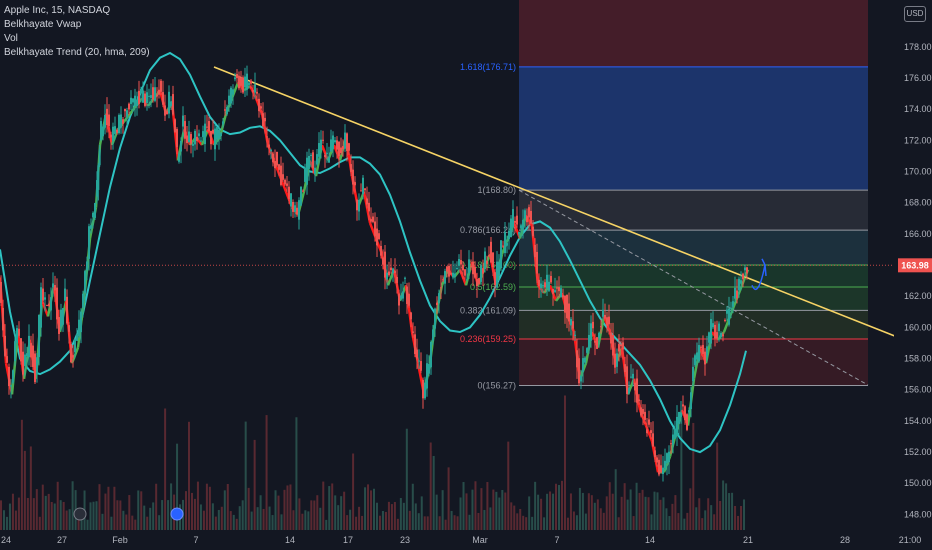 This screenshot has width=932, height=550. I want to click on fib-label: 0.786(166.24), so click(488, 230).